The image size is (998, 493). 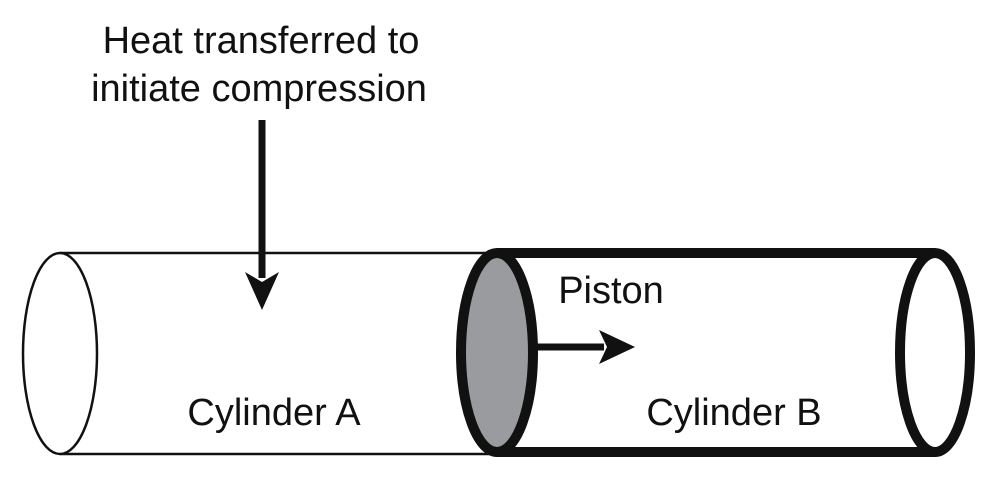 I want to click on heat-label-line-1: Heat transferred to, so click(x=261, y=41).